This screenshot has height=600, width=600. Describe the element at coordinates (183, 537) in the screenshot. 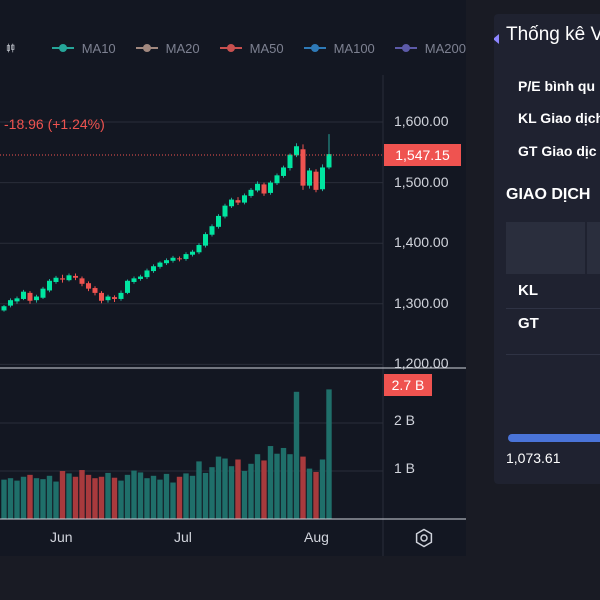

I see `time-tick-label: Jul` at that location.